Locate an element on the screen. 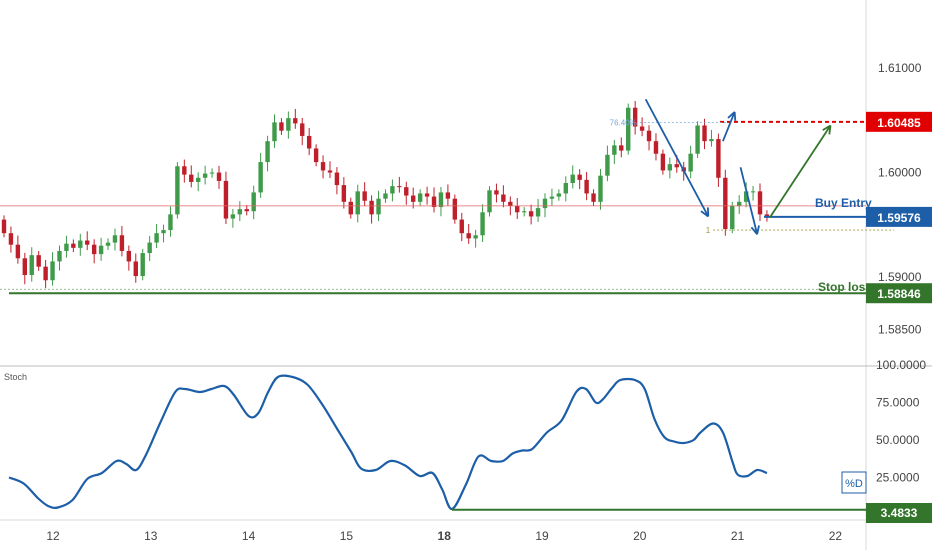  stoch-axis: 100.0000 75.0000 50.0000 25.0000 is located at coordinates (901, 421).